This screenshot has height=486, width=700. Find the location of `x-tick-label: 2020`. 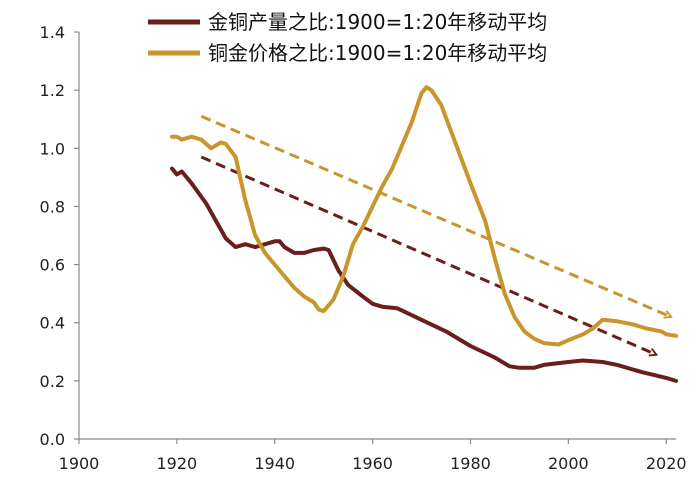

x-tick-label: 2020 is located at coordinates (666, 463).